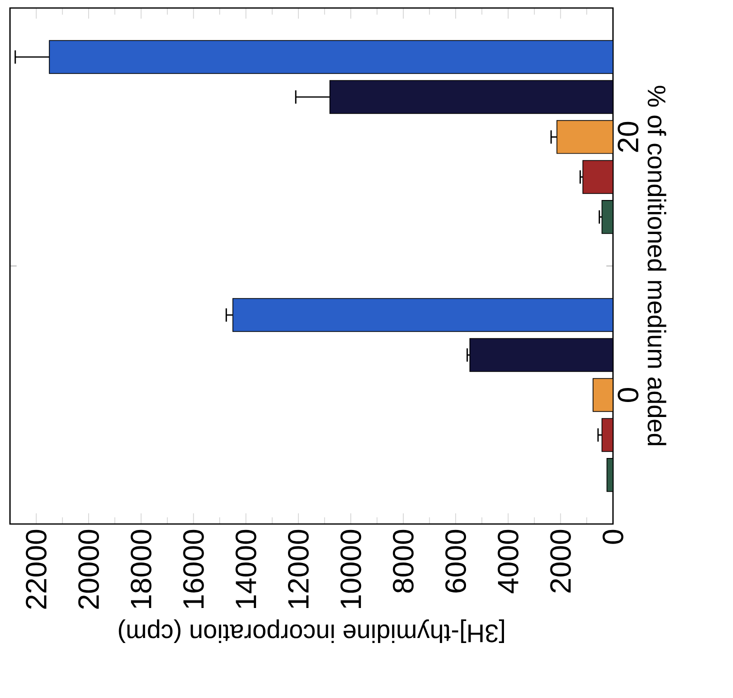 The image size is (733, 698). Describe the element at coordinates (560, 561) in the screenshot. I see `x-tick-label: 2000` at that location.